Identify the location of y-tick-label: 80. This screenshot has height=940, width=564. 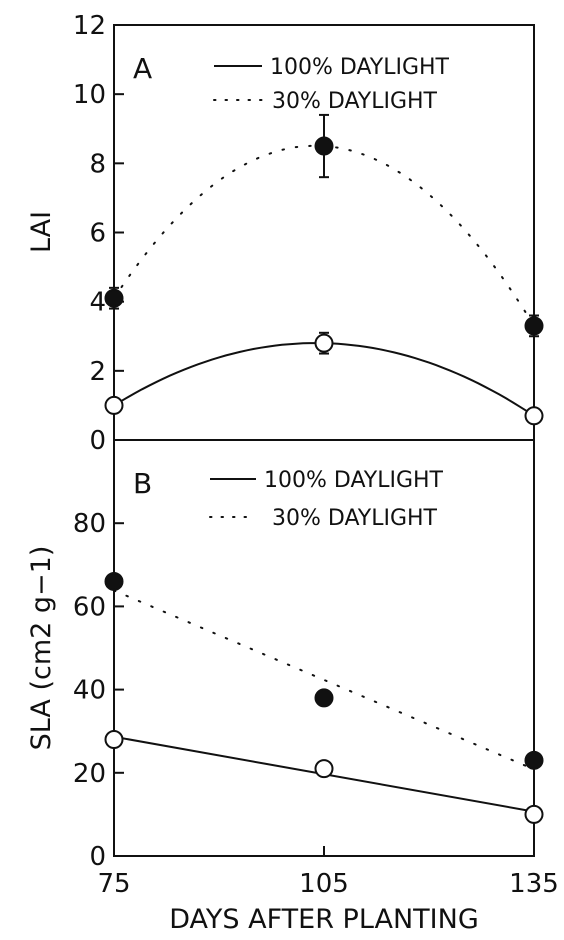
(89, 524).